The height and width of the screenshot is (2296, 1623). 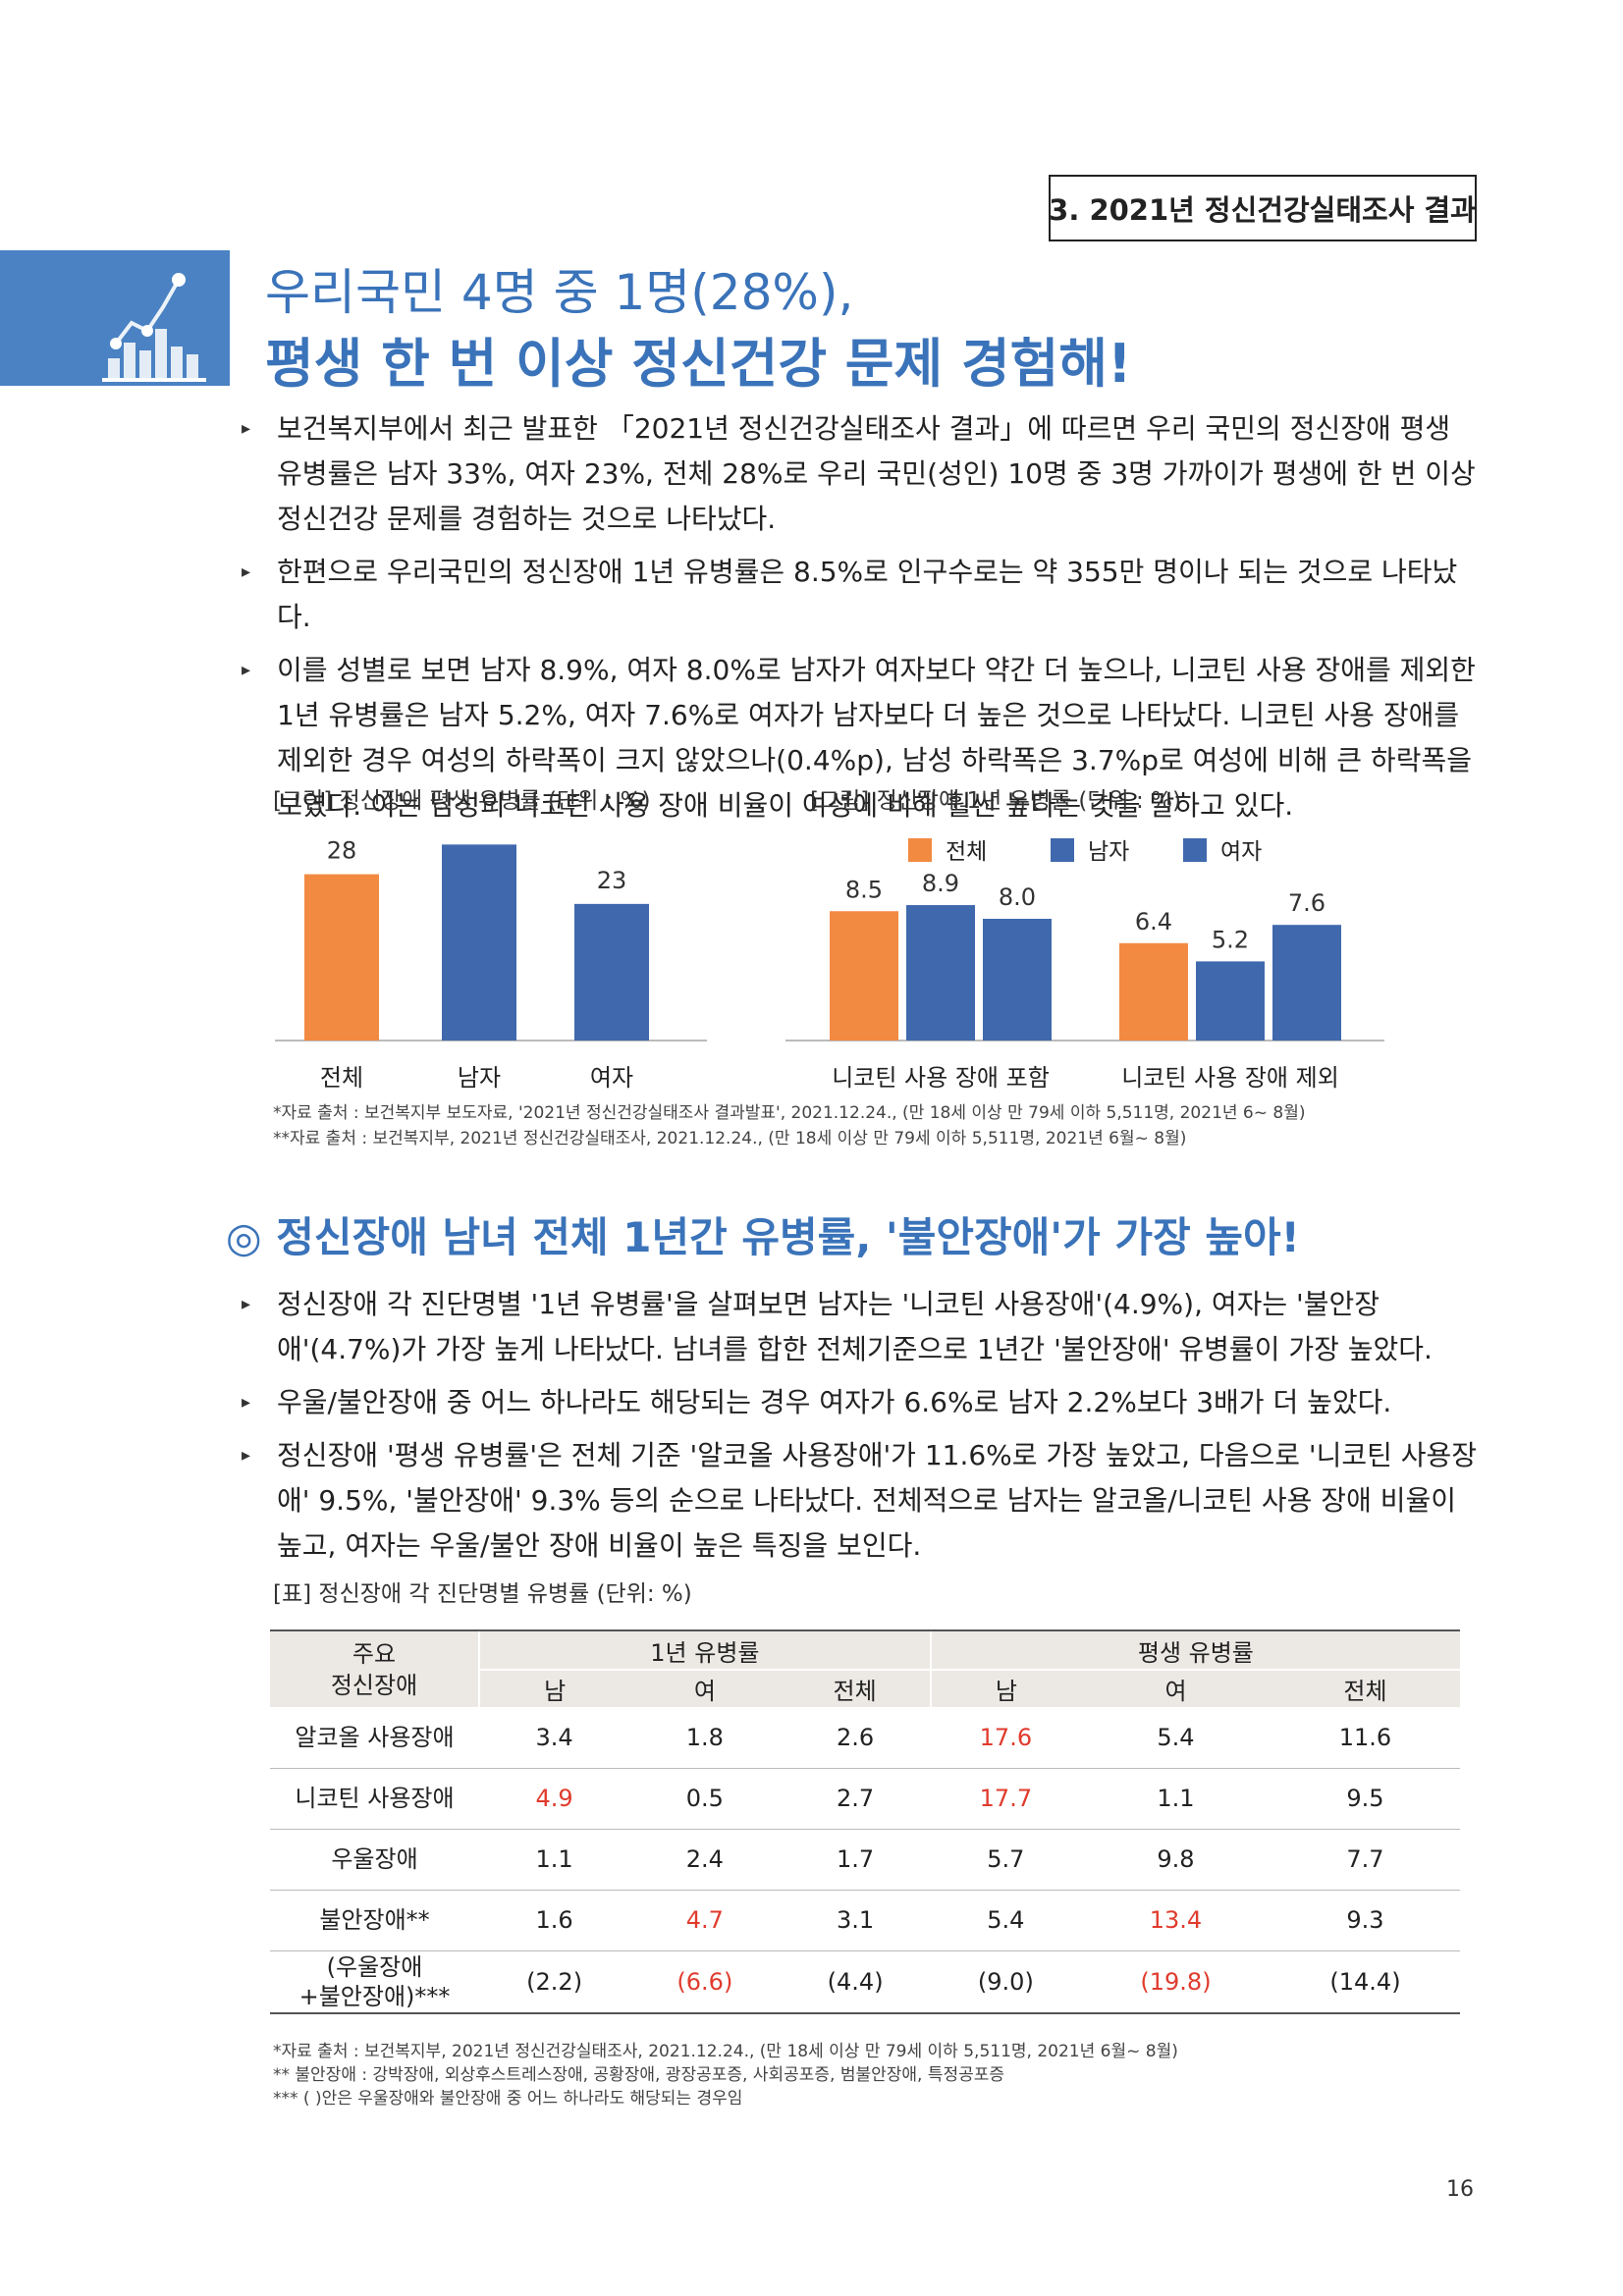 I want to click on section-label: 3. 2021년 정신건강실태조사 결과, so click(x=1263, y=208).